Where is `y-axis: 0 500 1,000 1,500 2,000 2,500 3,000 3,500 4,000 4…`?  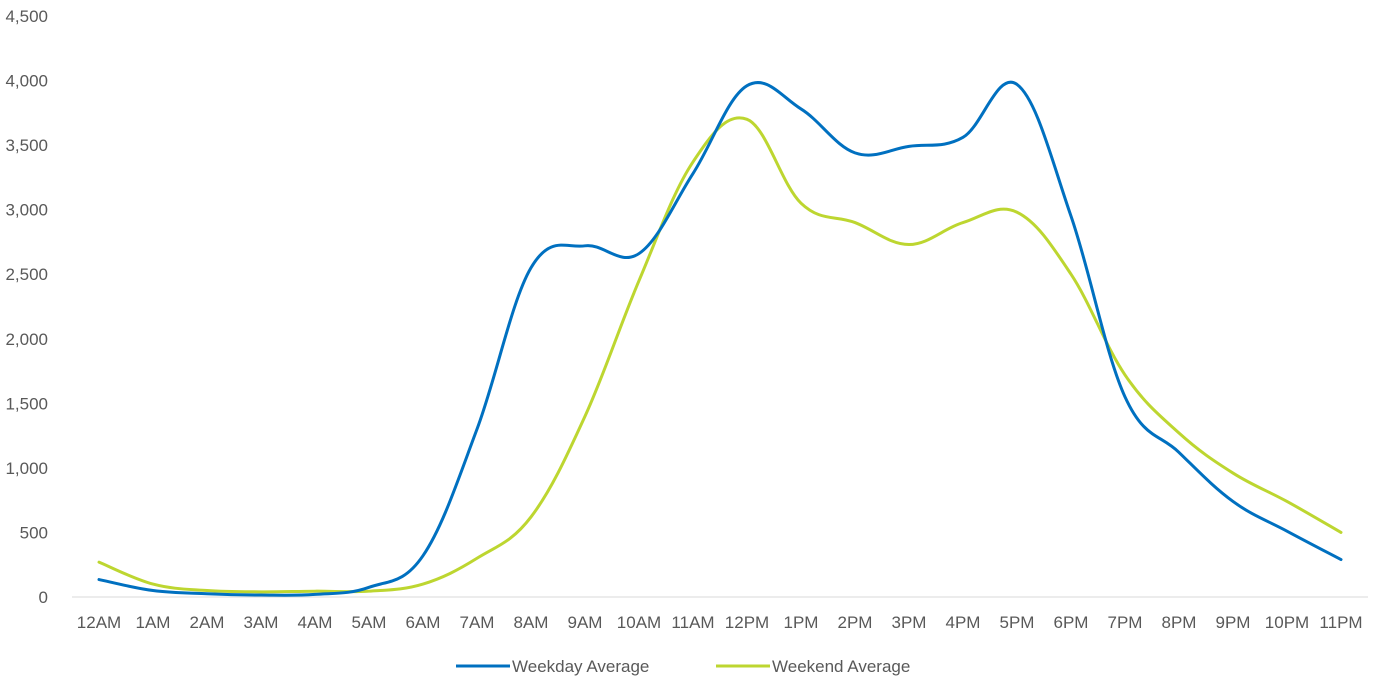
y-axis: 0 500 1,000 1,500 2,000 2,500 3,000 3,500 4,000 4… is located at coordinates (26, 307).